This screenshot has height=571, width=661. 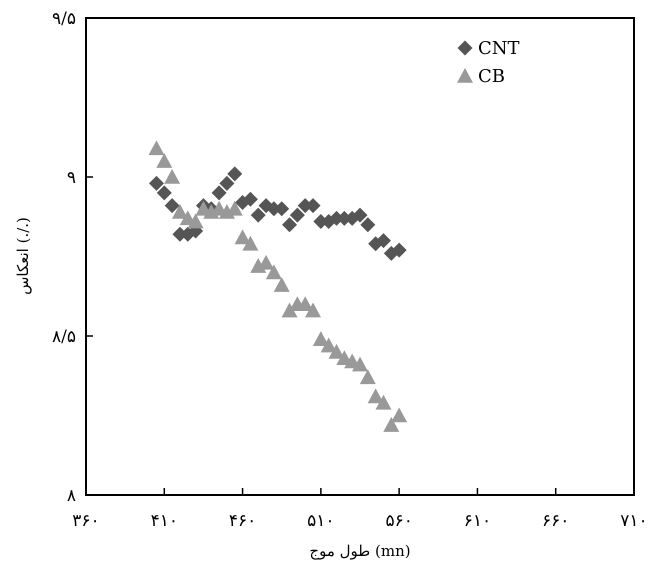 What do you see at coordinates (23, 256) in the screenshot?
I see `y-axis-title: انعکاس (./.)` at bounding box center [23, 256].